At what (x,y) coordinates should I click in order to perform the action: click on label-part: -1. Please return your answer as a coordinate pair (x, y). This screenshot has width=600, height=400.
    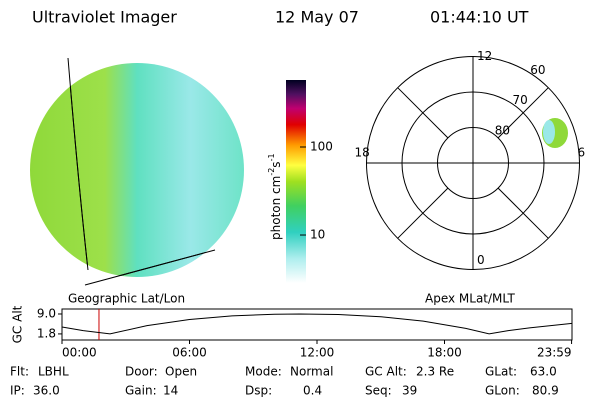
    Looking at the image, I should click on (271, 157).